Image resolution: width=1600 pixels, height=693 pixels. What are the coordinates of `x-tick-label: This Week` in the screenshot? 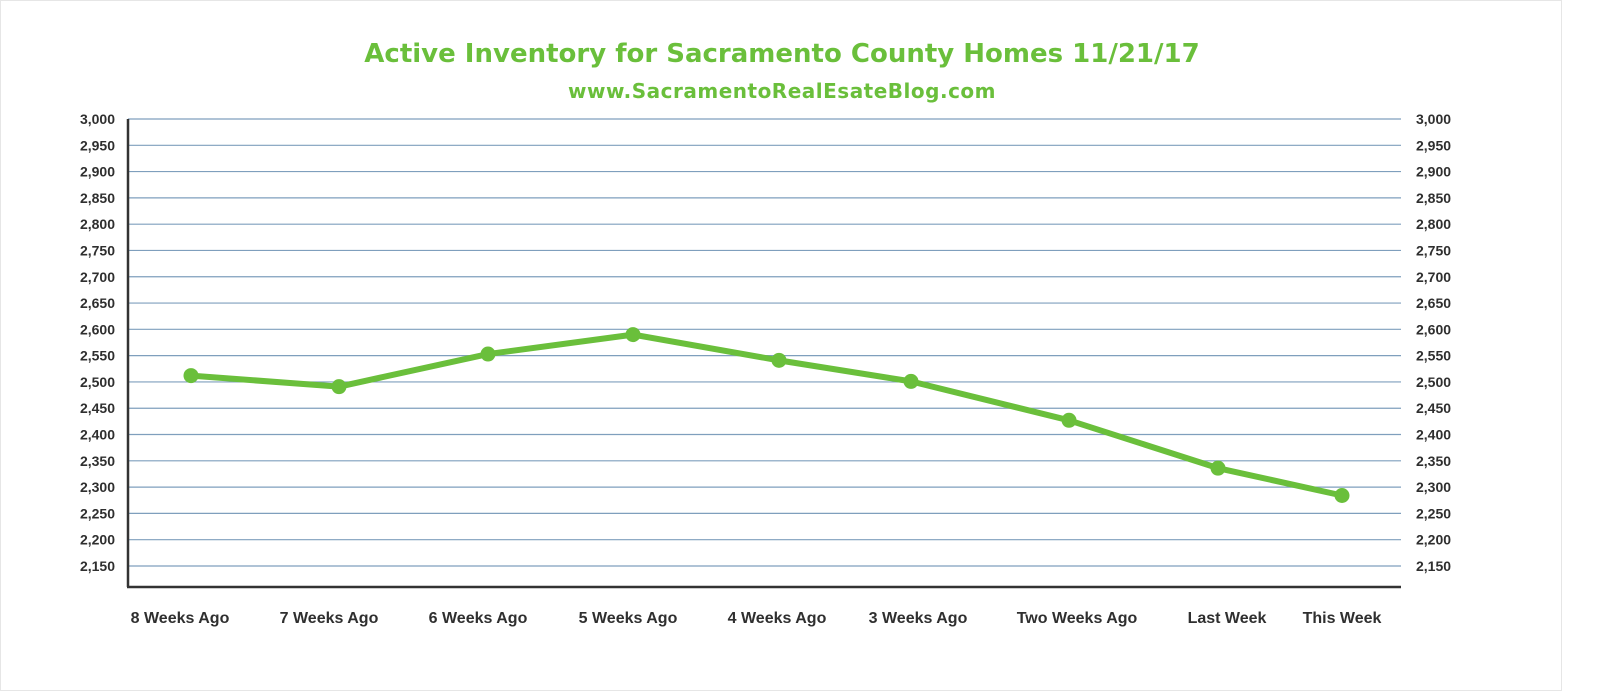 It's located at (1342, 618).